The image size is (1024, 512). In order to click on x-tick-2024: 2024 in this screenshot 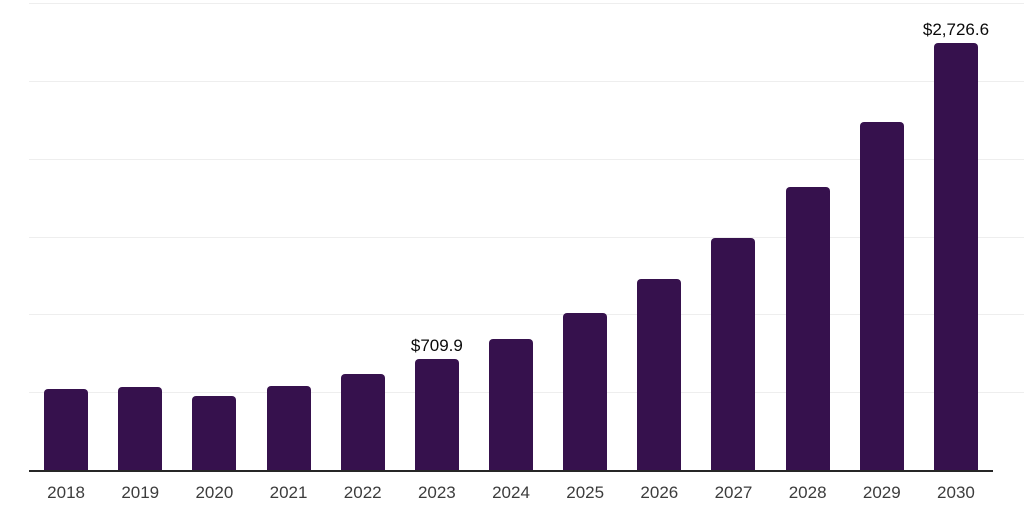, I will do `click(511, 492)`.